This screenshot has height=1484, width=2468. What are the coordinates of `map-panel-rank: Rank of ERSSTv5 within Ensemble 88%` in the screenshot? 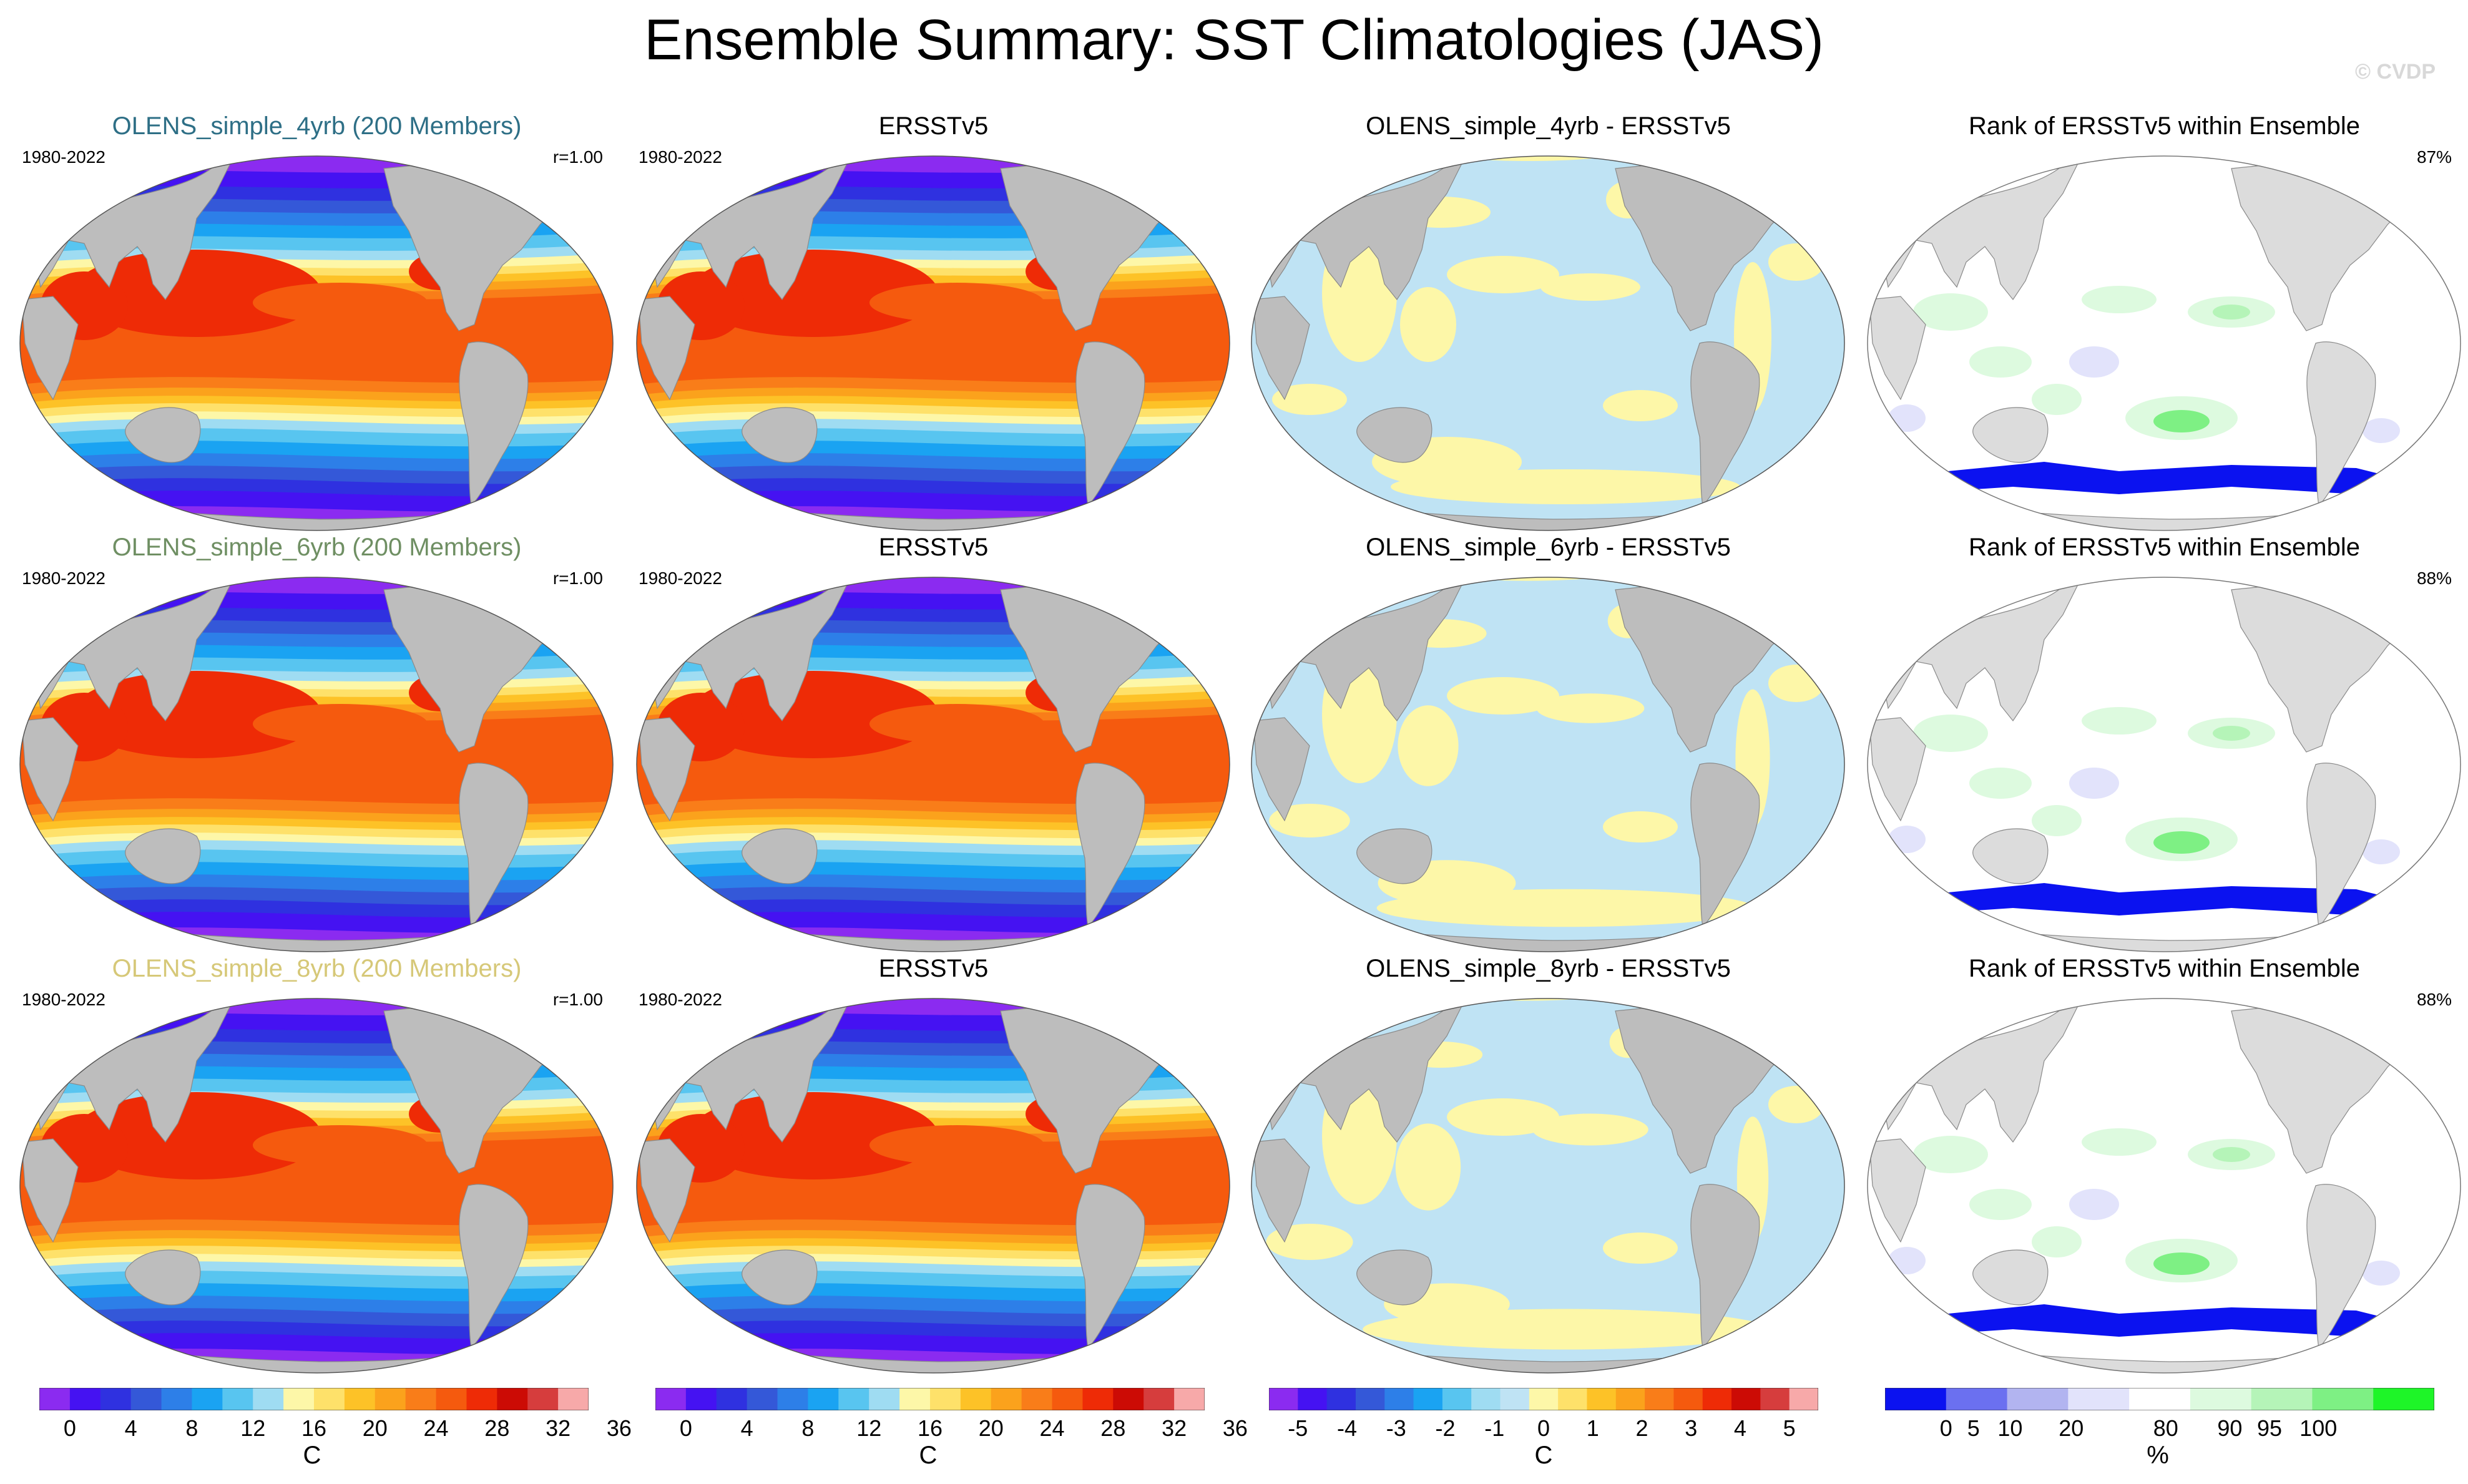 It's located at (2162, 1168).